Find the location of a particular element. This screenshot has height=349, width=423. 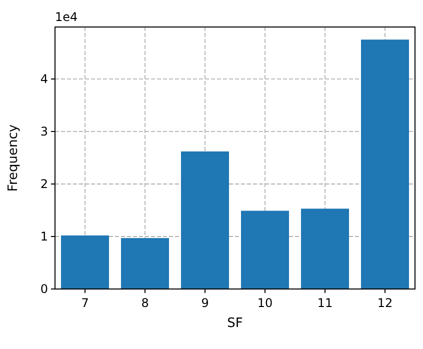

x-tick-label: 10 is located at coordinates (265, 303).